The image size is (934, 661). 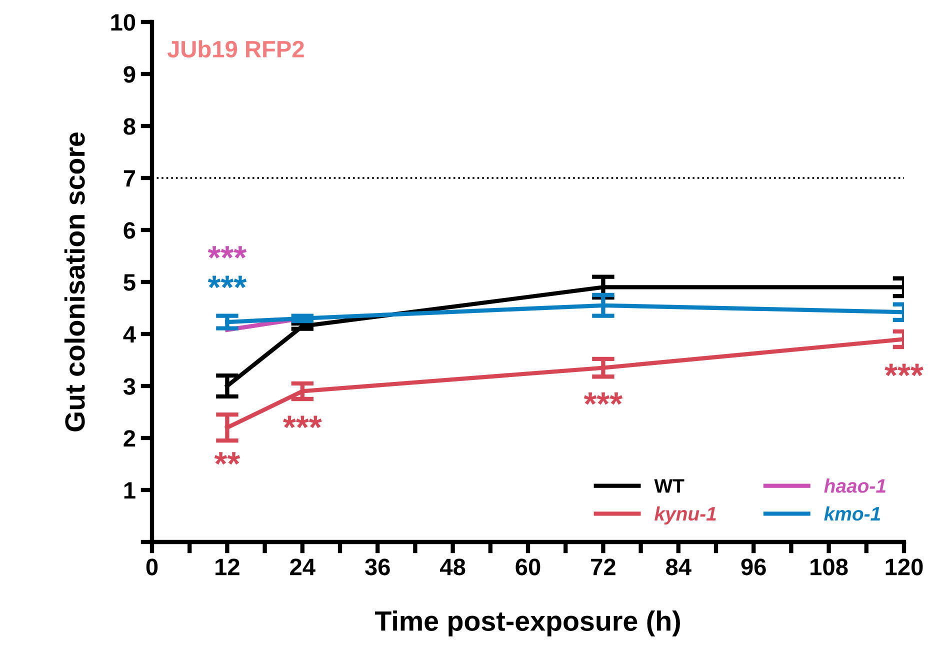 I want to click on annotation: **, so click(x=227, y=458).